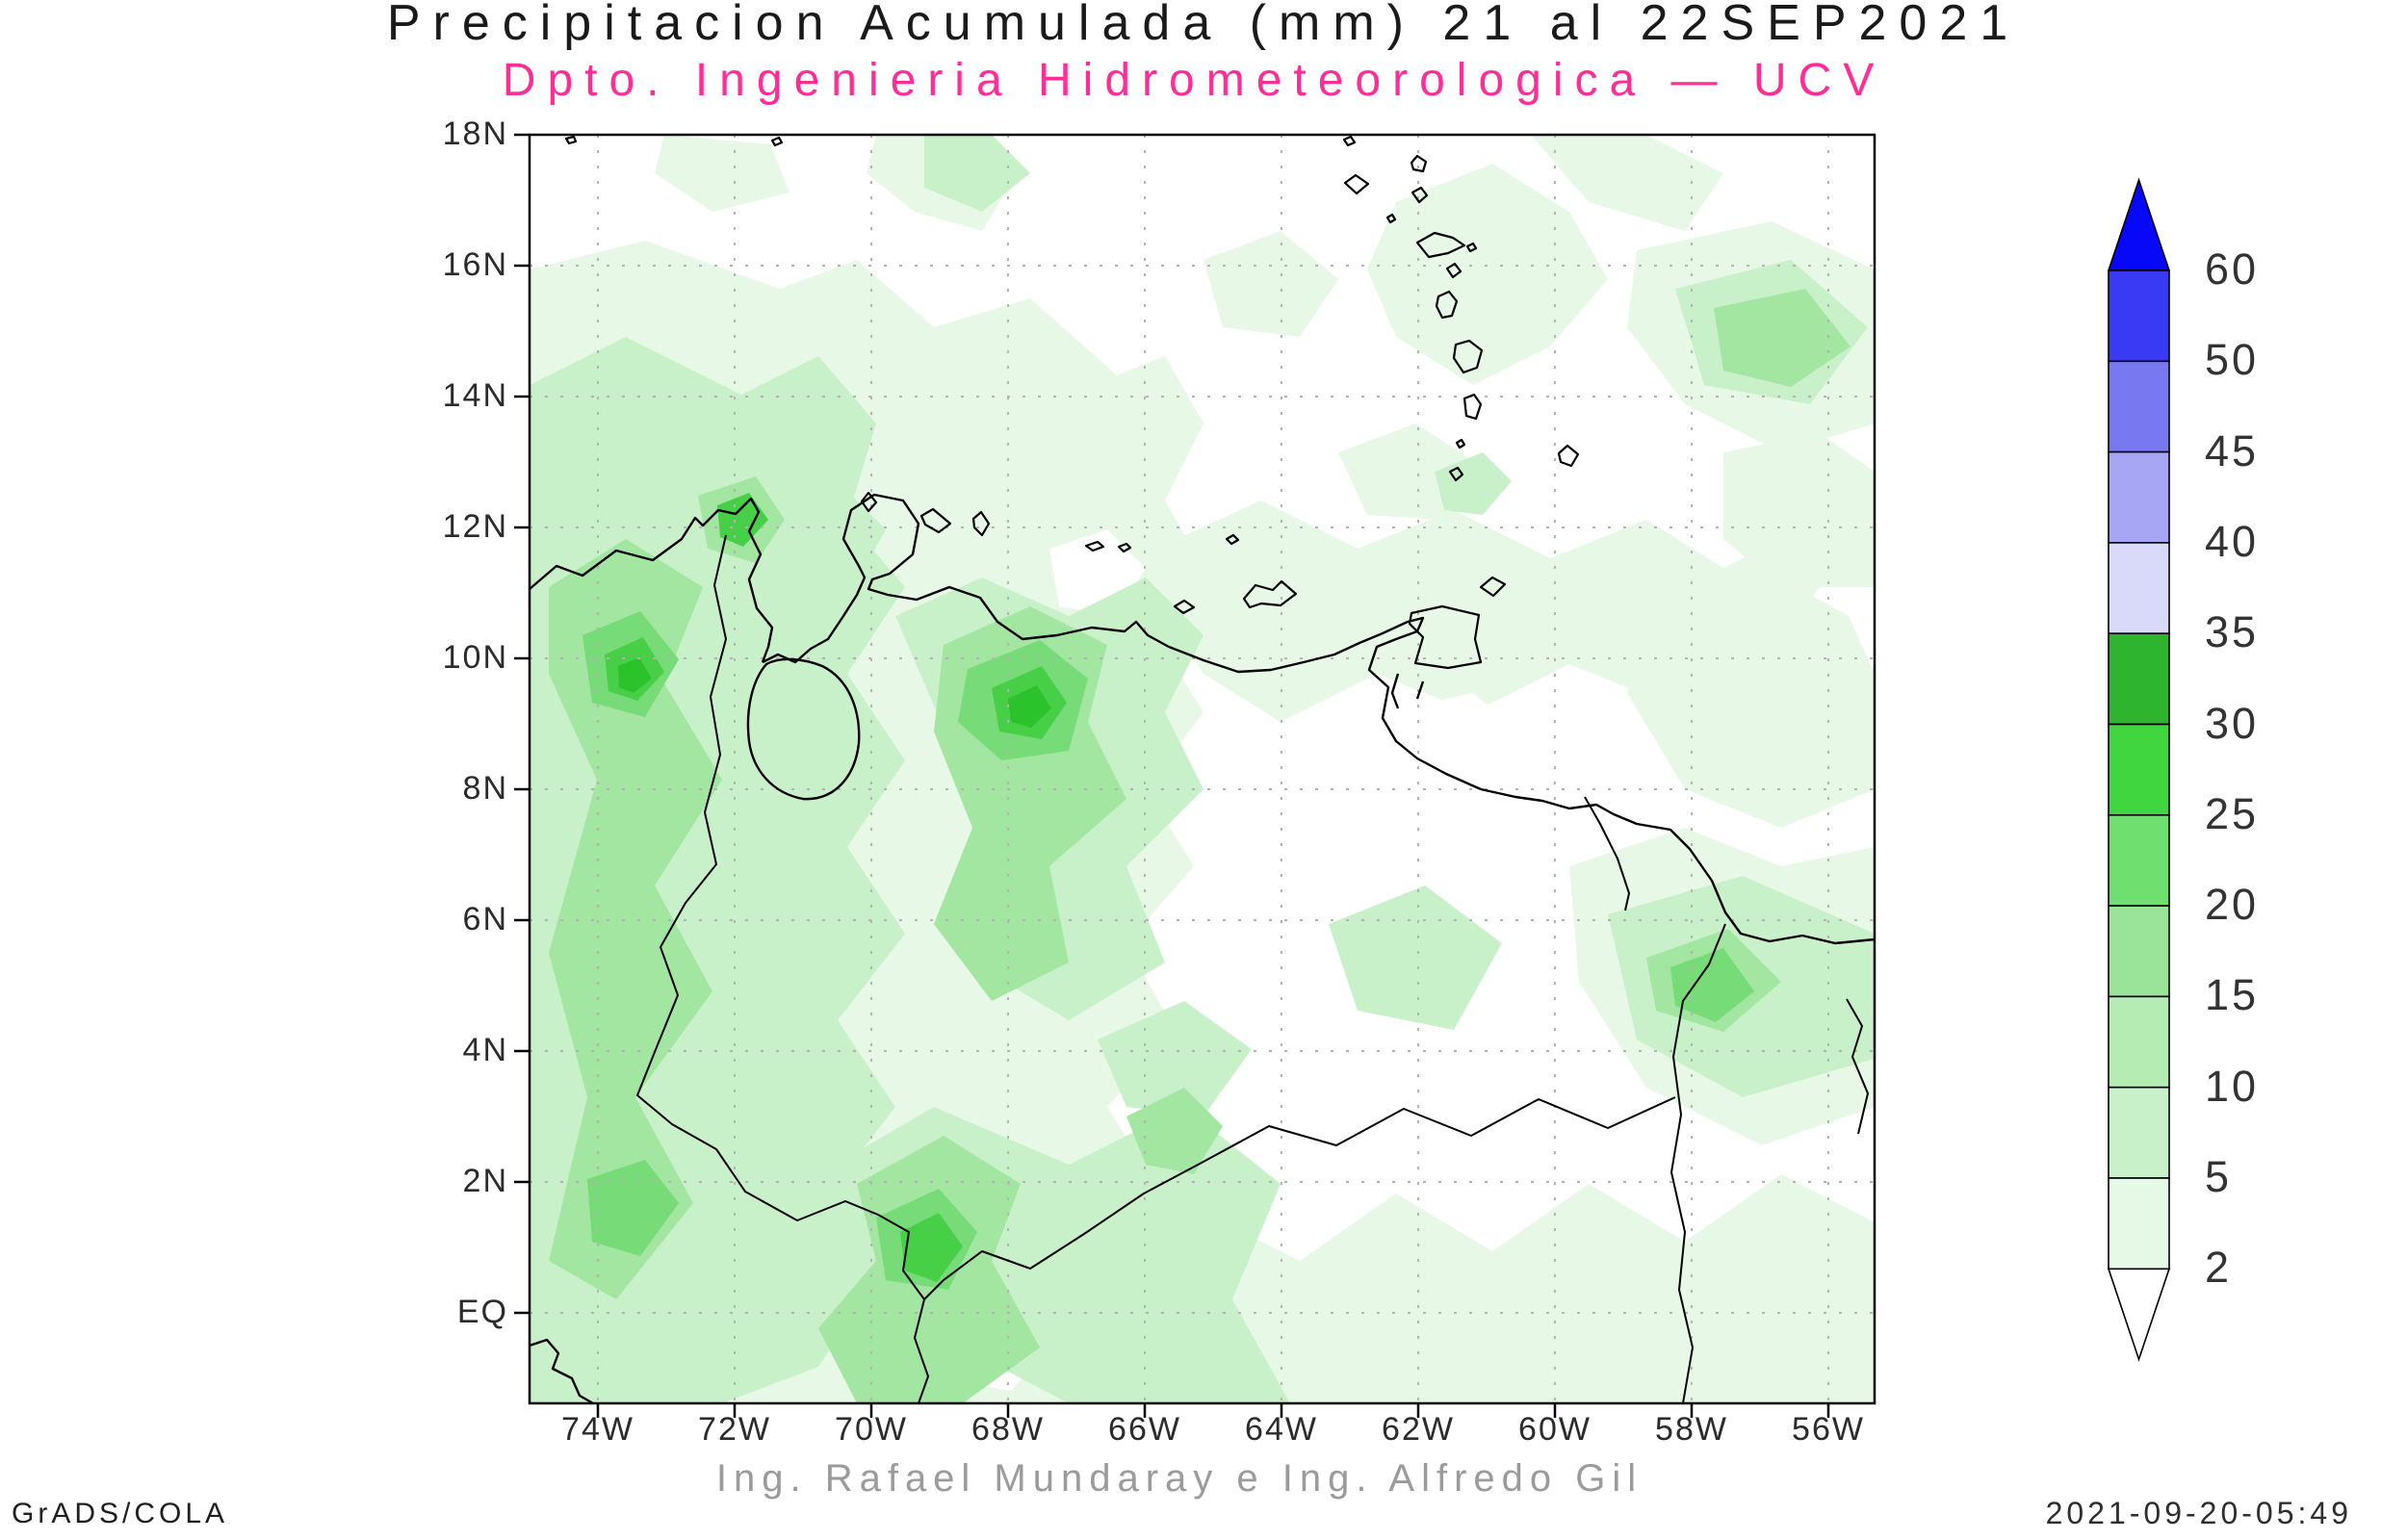 This screenshot has height=1540, width=2407. I want to click on lon-axis-label: 72W, so click(734, 1429).